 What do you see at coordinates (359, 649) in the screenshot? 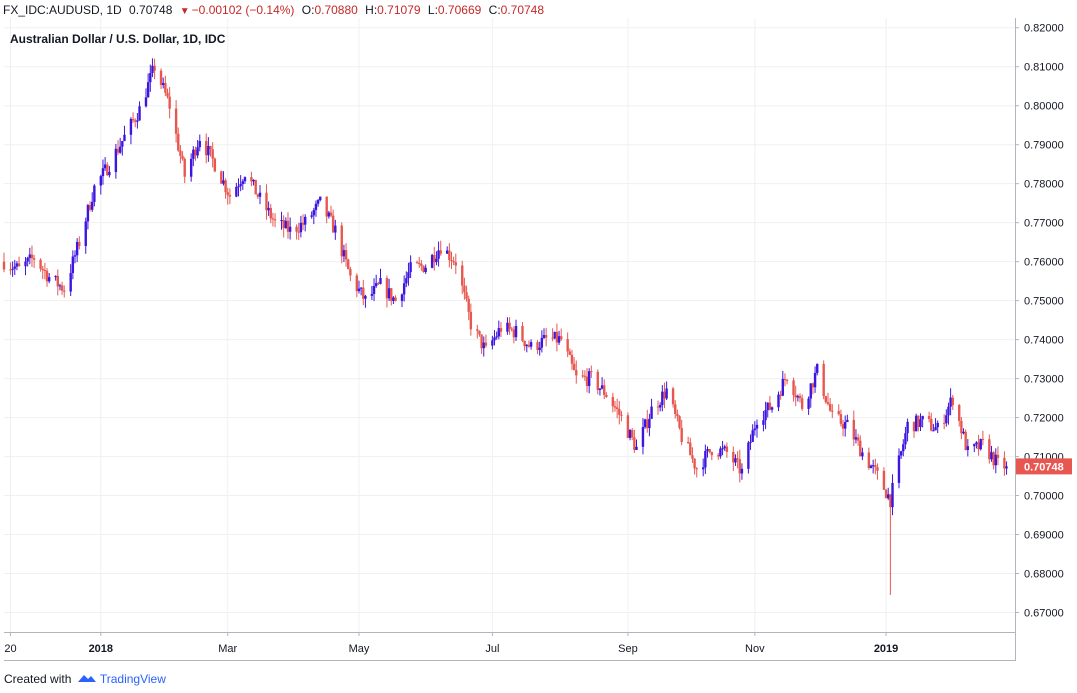
I see `x-tick-label: May` at bounding box center [359, 649].